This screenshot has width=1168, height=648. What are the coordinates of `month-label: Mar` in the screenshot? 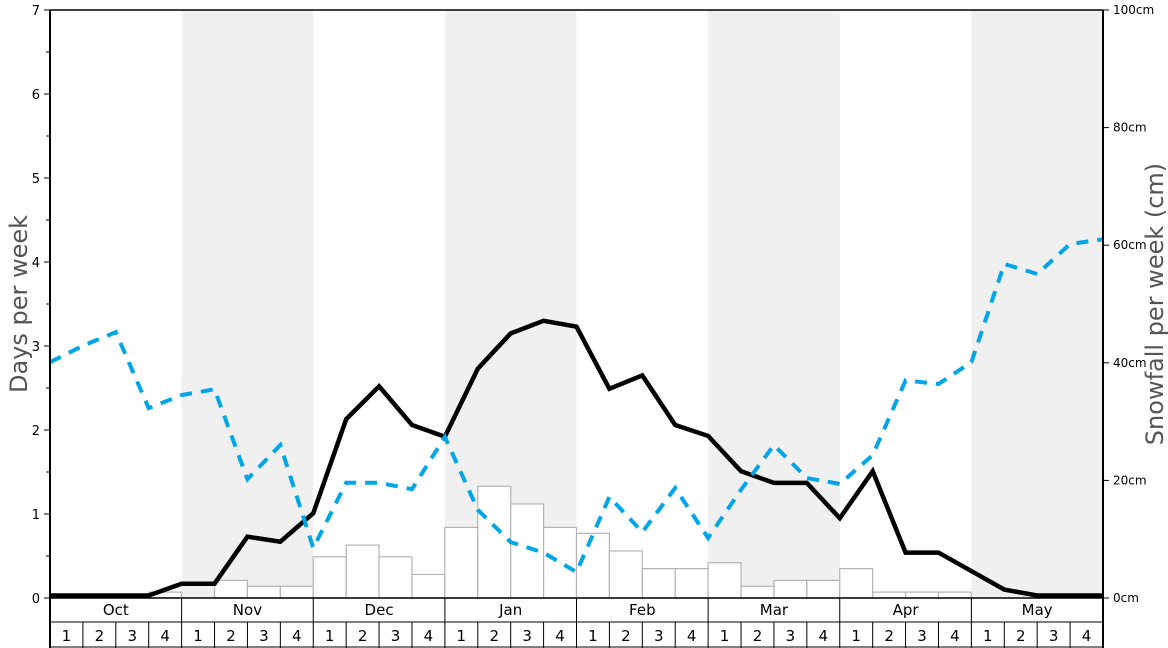 It's located at (774, 610).